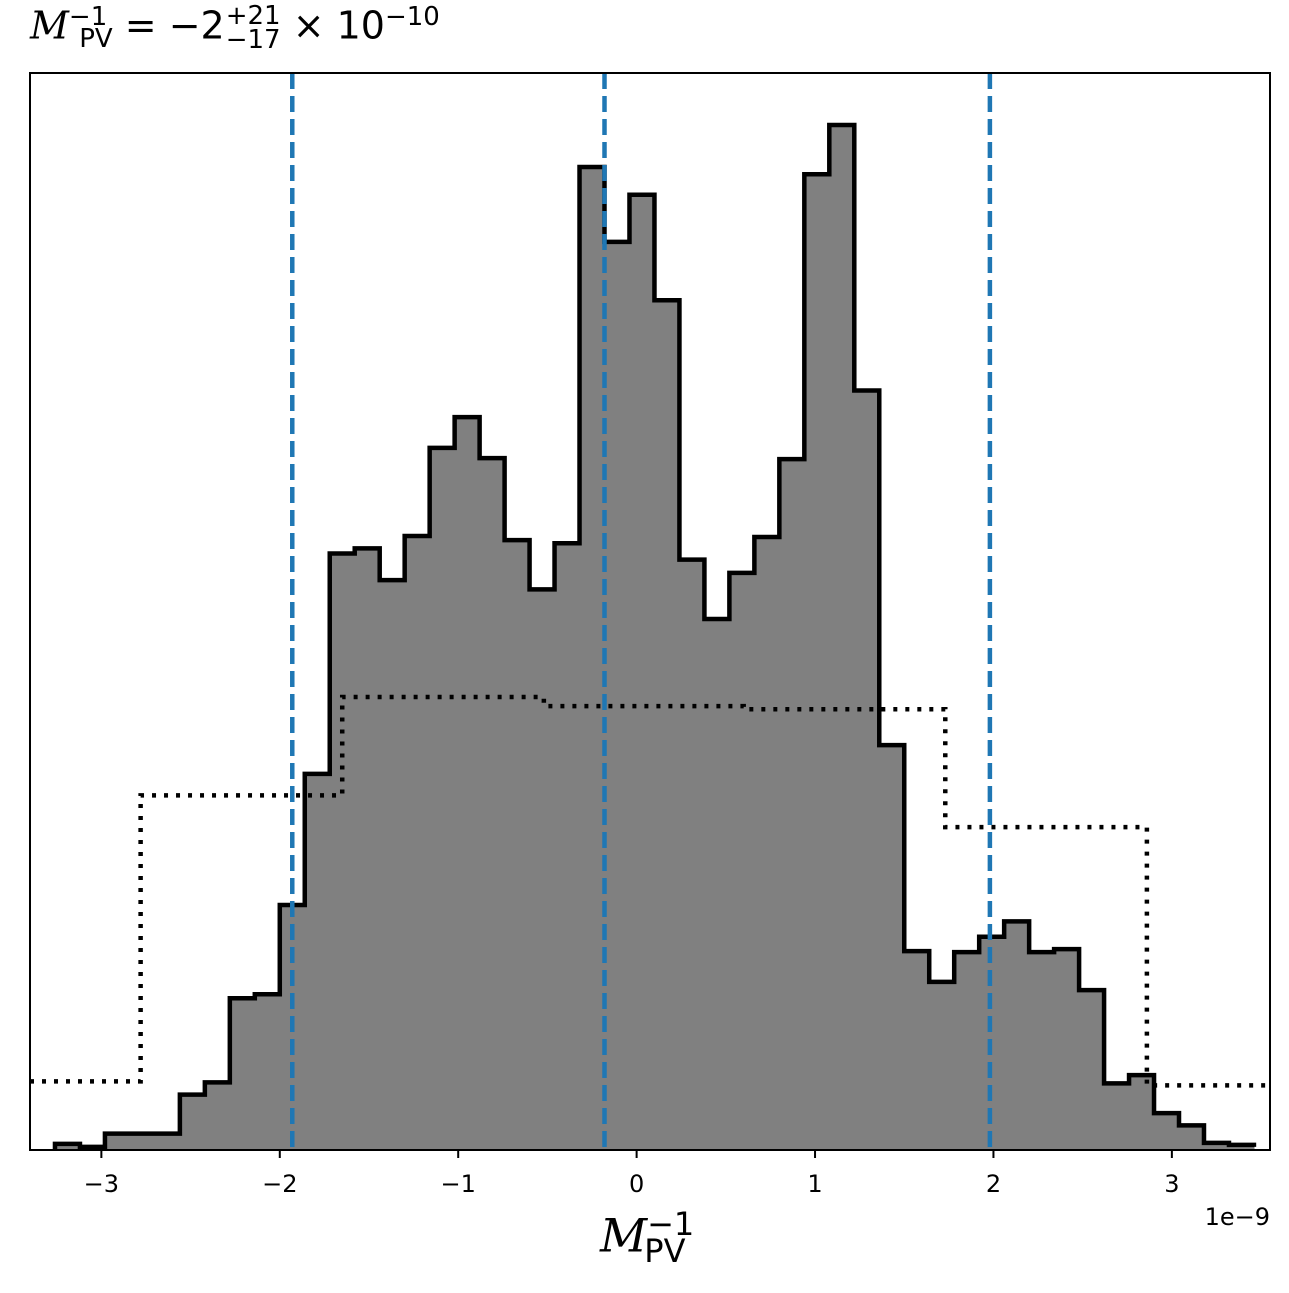 Image resolution: width=1289 pixels, height=1293 pixels. I want to click on x-axis-ticks: −3 −2 −1 0 1 2 3, so click(632, 1174).